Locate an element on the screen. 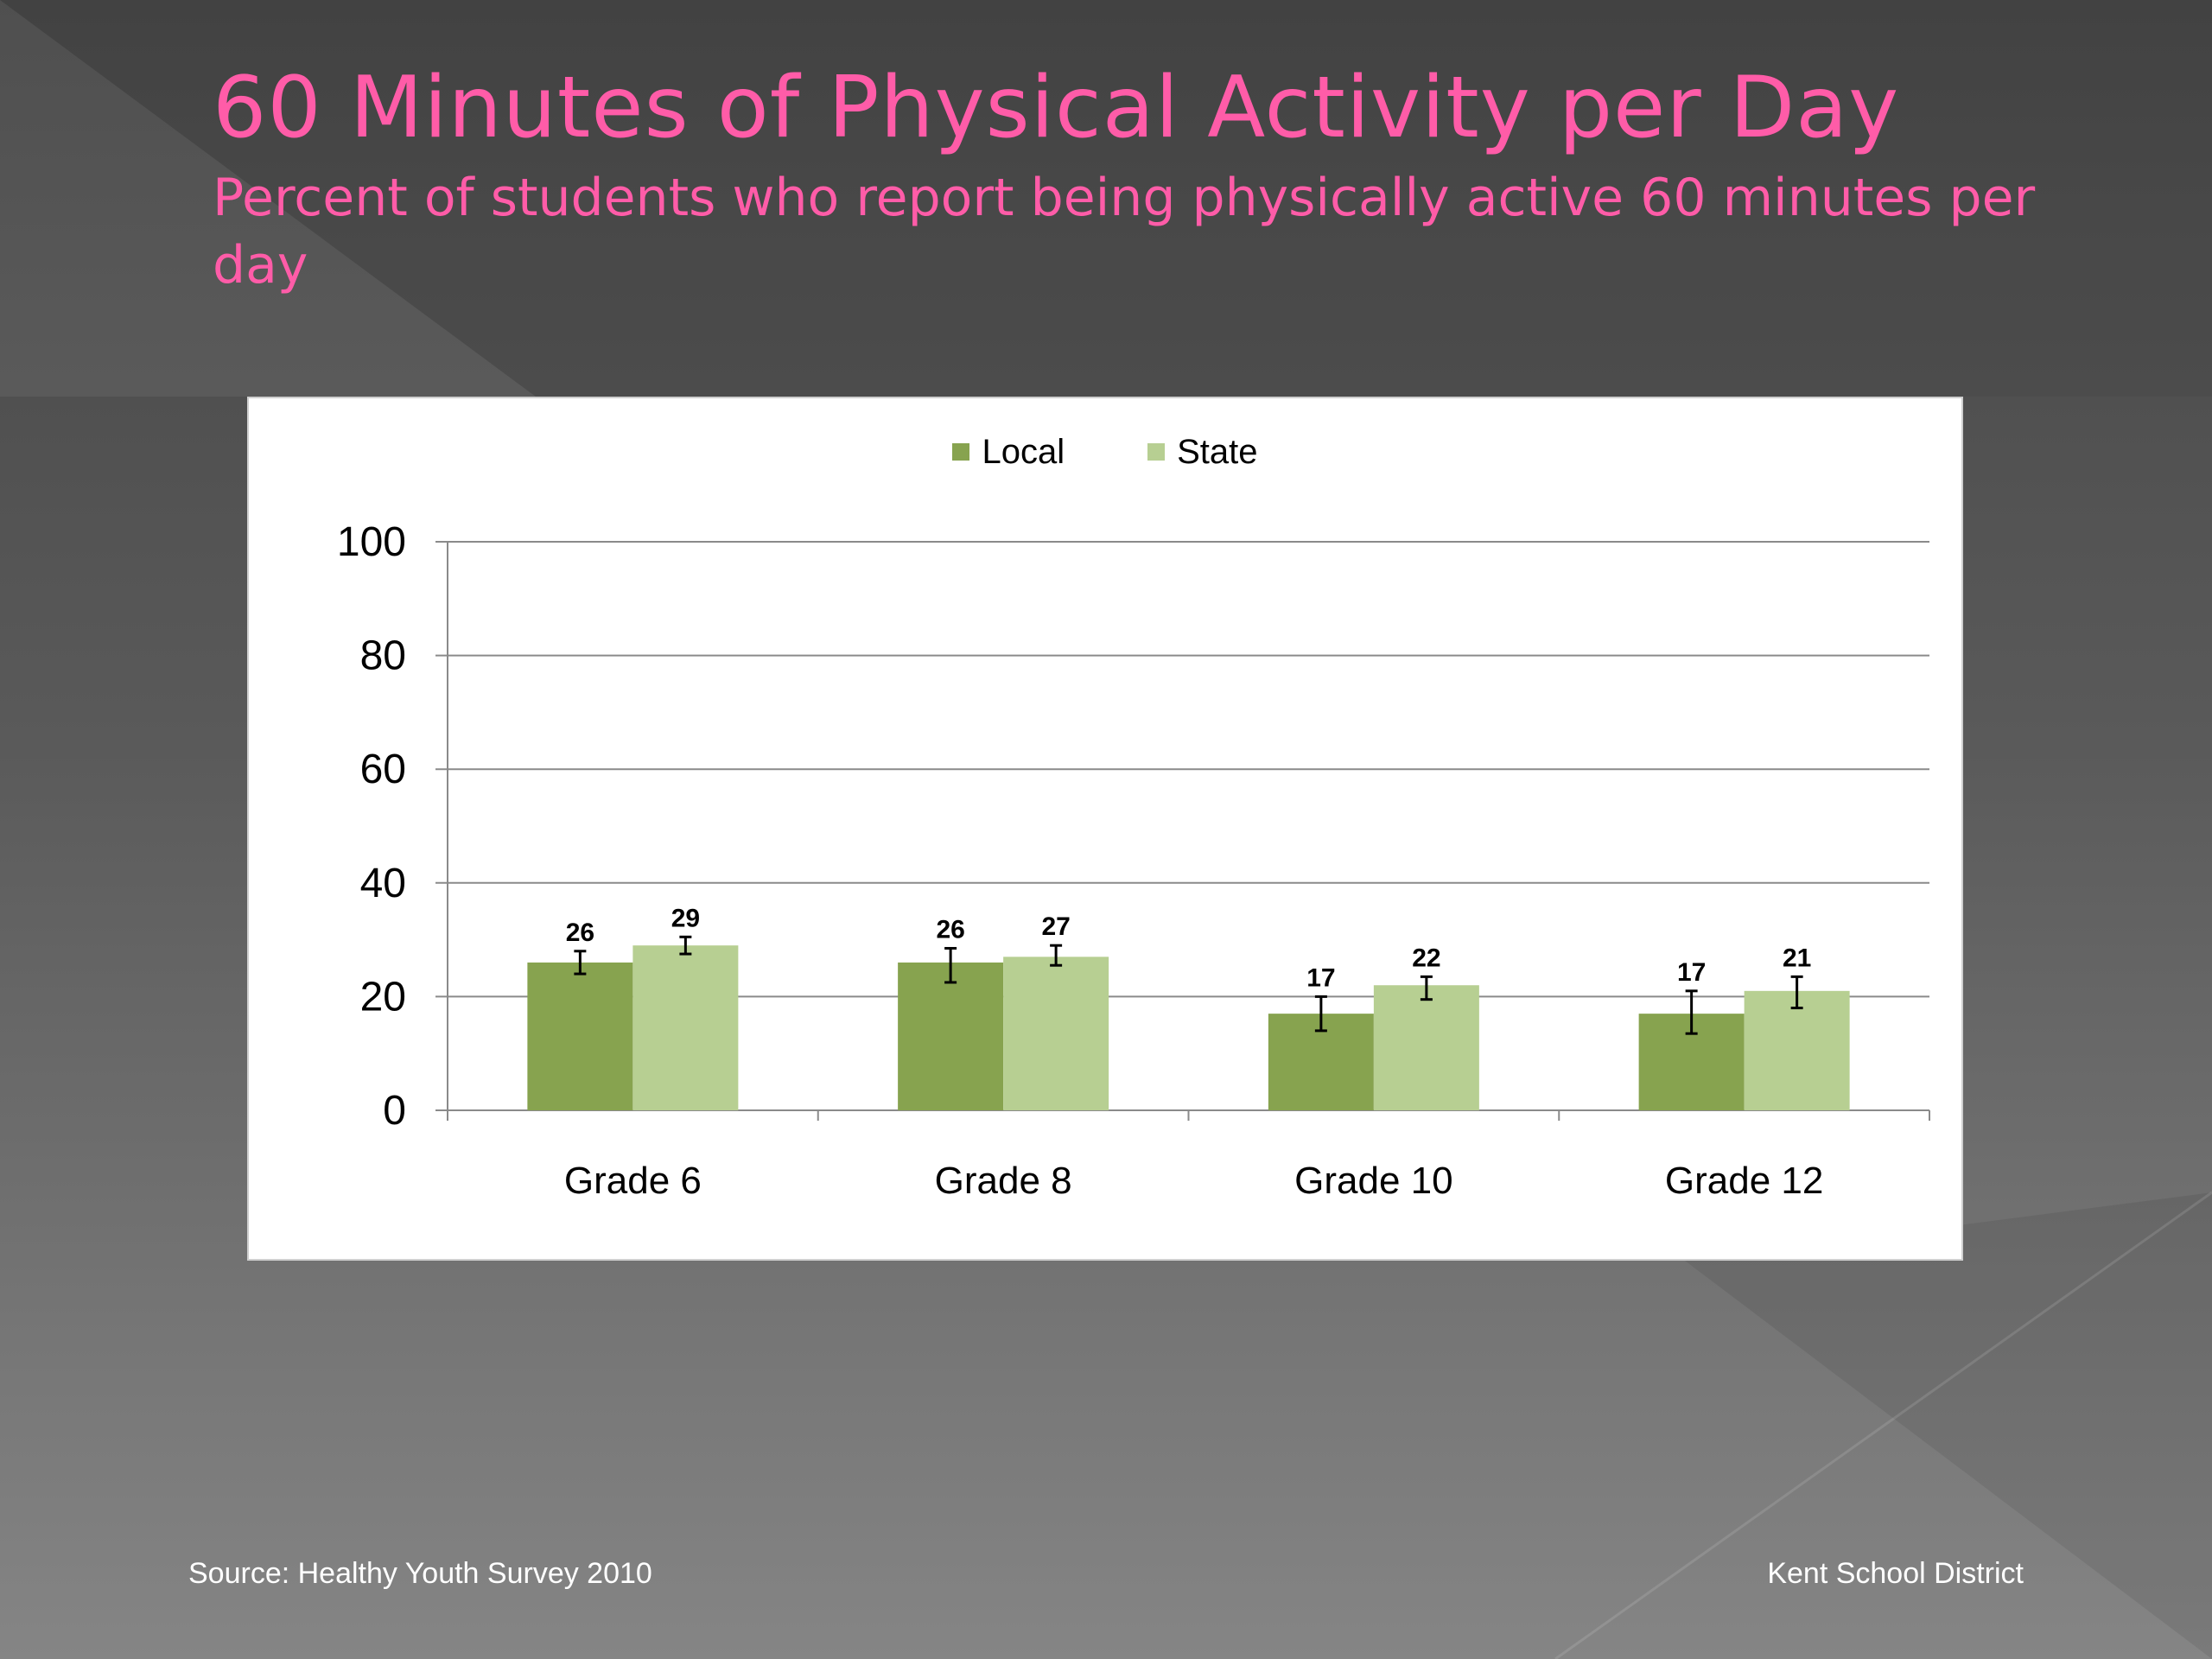 The height and width of the screenshot is (1659, 2212). legend-item-state: State is located at coordinates (1202, 452).